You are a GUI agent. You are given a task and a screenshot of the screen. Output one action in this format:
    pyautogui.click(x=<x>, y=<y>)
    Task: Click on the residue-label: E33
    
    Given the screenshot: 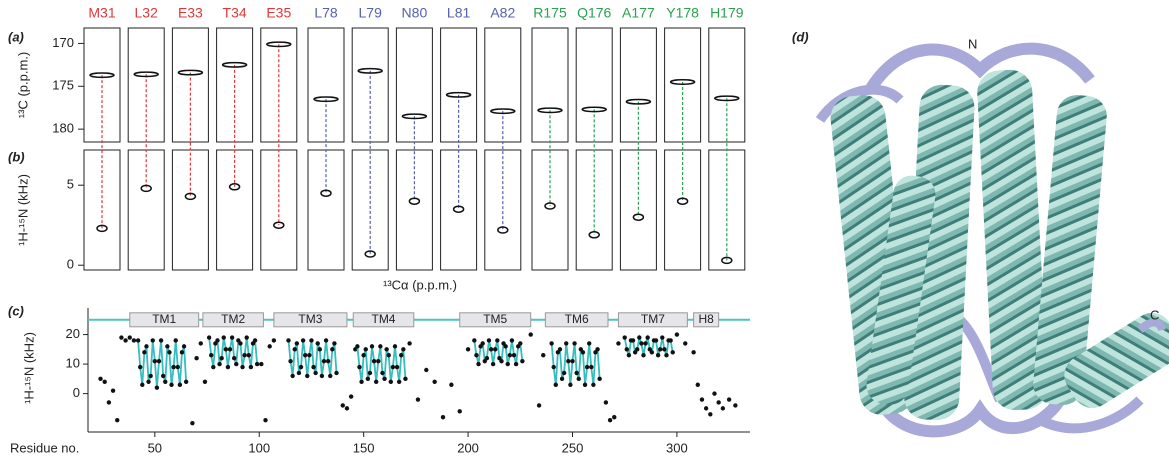 What is the action you would take?
    pyautogui.click(x=190, y=13)
    